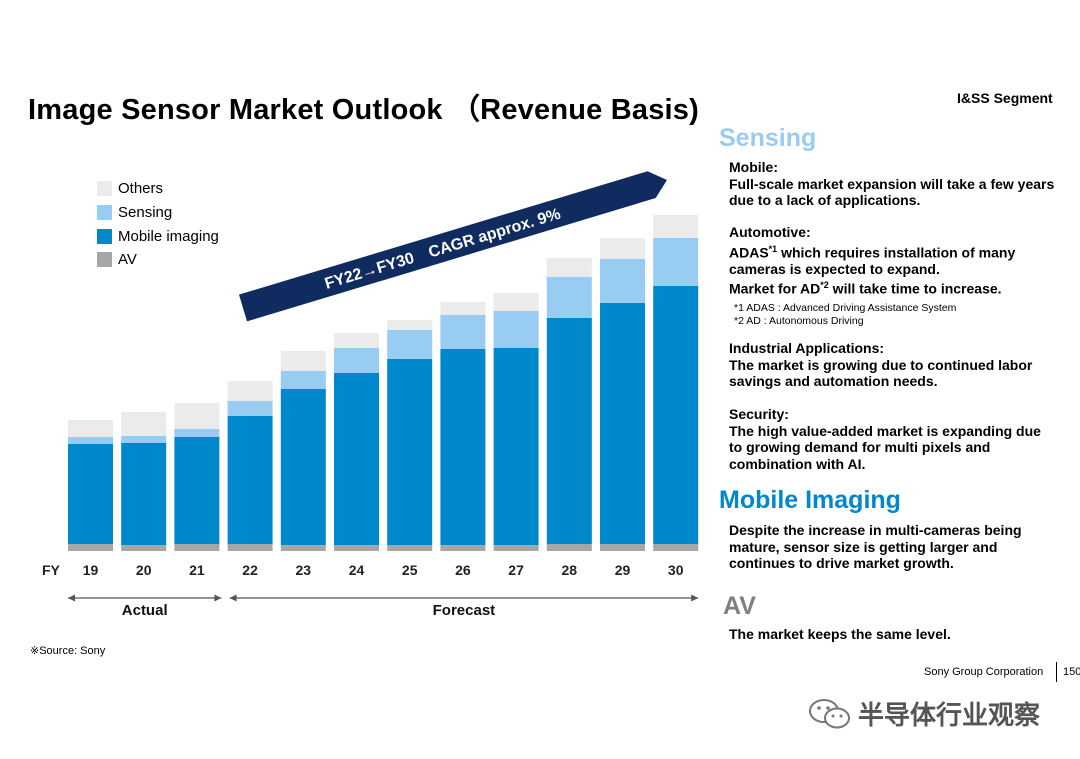 This screenshot has height=759, width=1080. Describe the element at coordinates (410, 548) in the screenshot. I see `bar-av-fy25` at that location.